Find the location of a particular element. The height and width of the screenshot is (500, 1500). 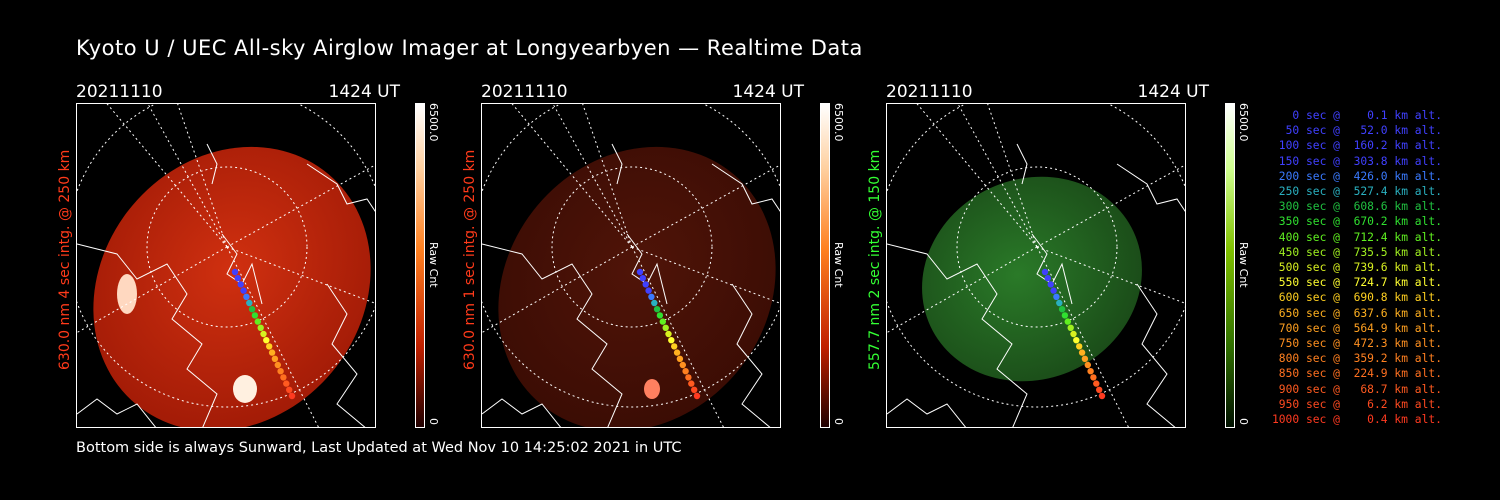

panel-1-image is located at coordinates (226, 265).